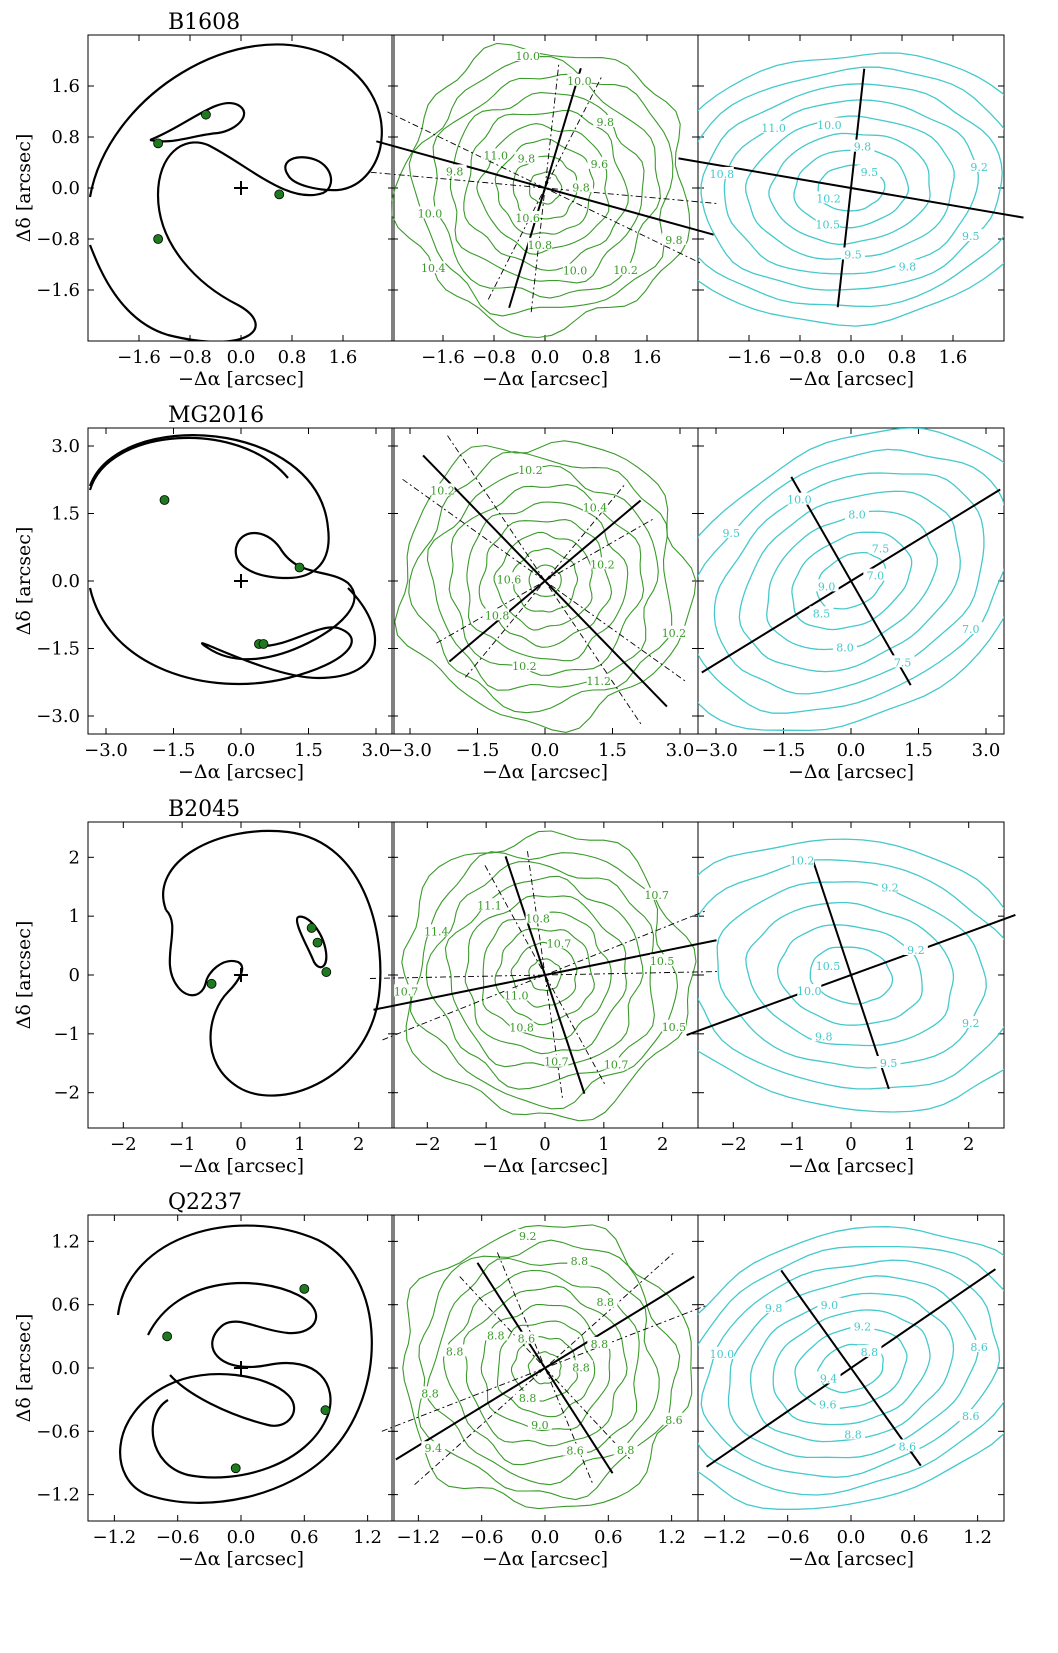  What do you see at coordinates (540, 1425) in the screenshot?
I see `mass-contour-label: 9.0` at bounding box center [540, 1425].